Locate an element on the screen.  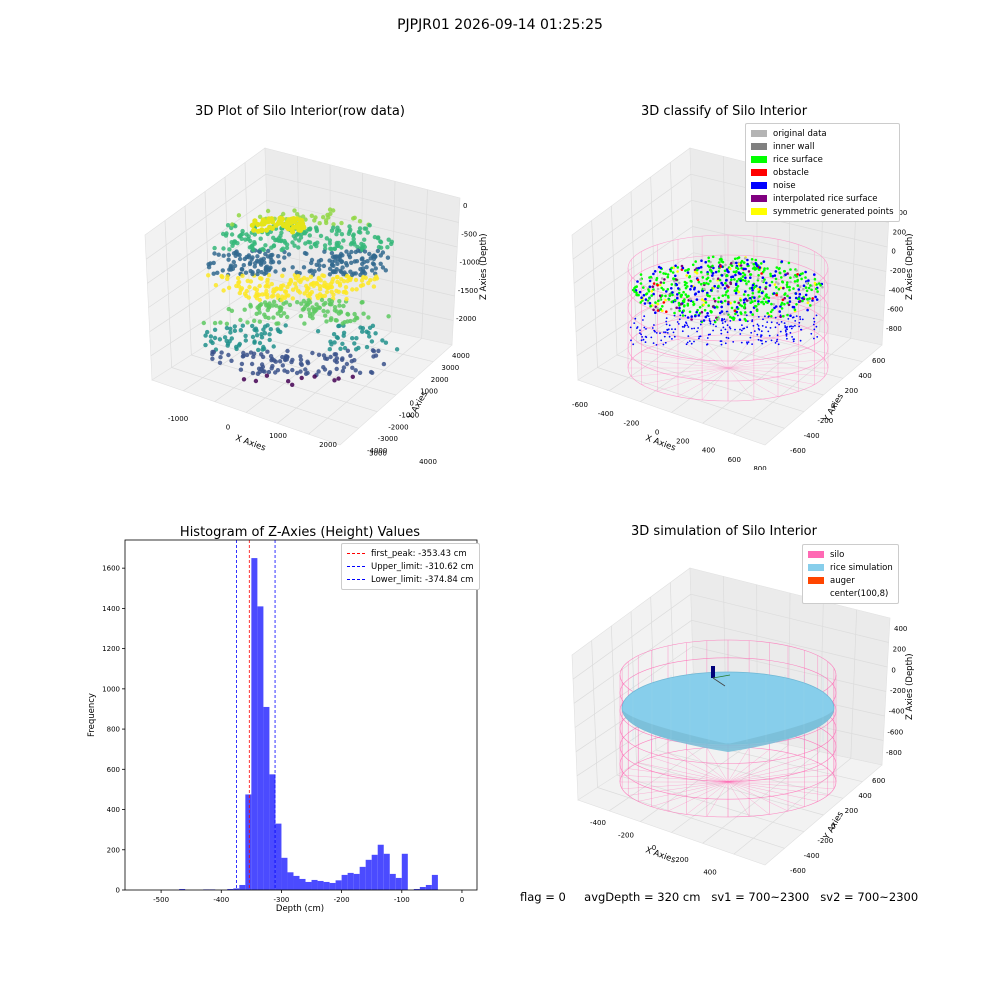
simulation-y-label: Y Axies is located at coordinates (833, 825).